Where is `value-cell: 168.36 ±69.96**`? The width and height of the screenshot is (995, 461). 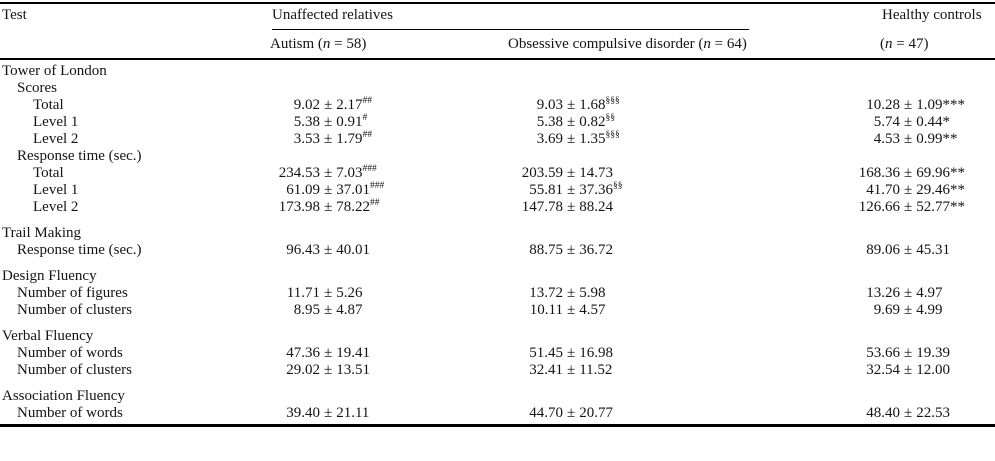
value-cell: 168.36 ±69.96** is located at coordinates (921, 173).